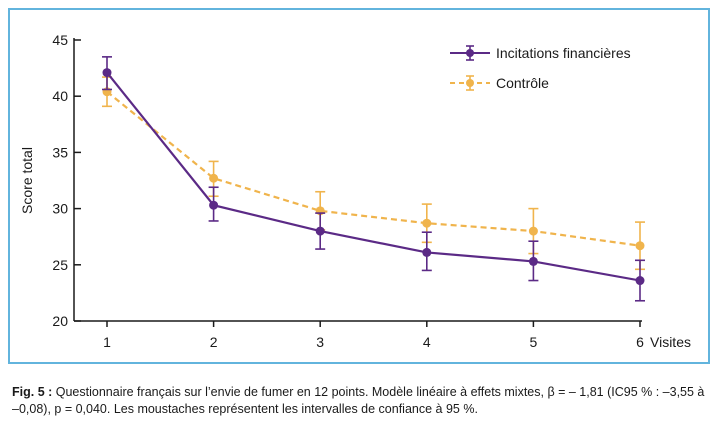 This screenshot has height=442, width=718. Describe the element at coordinates (427, 342) in the screenshot. I see `x-tick-label: 4` at that location.